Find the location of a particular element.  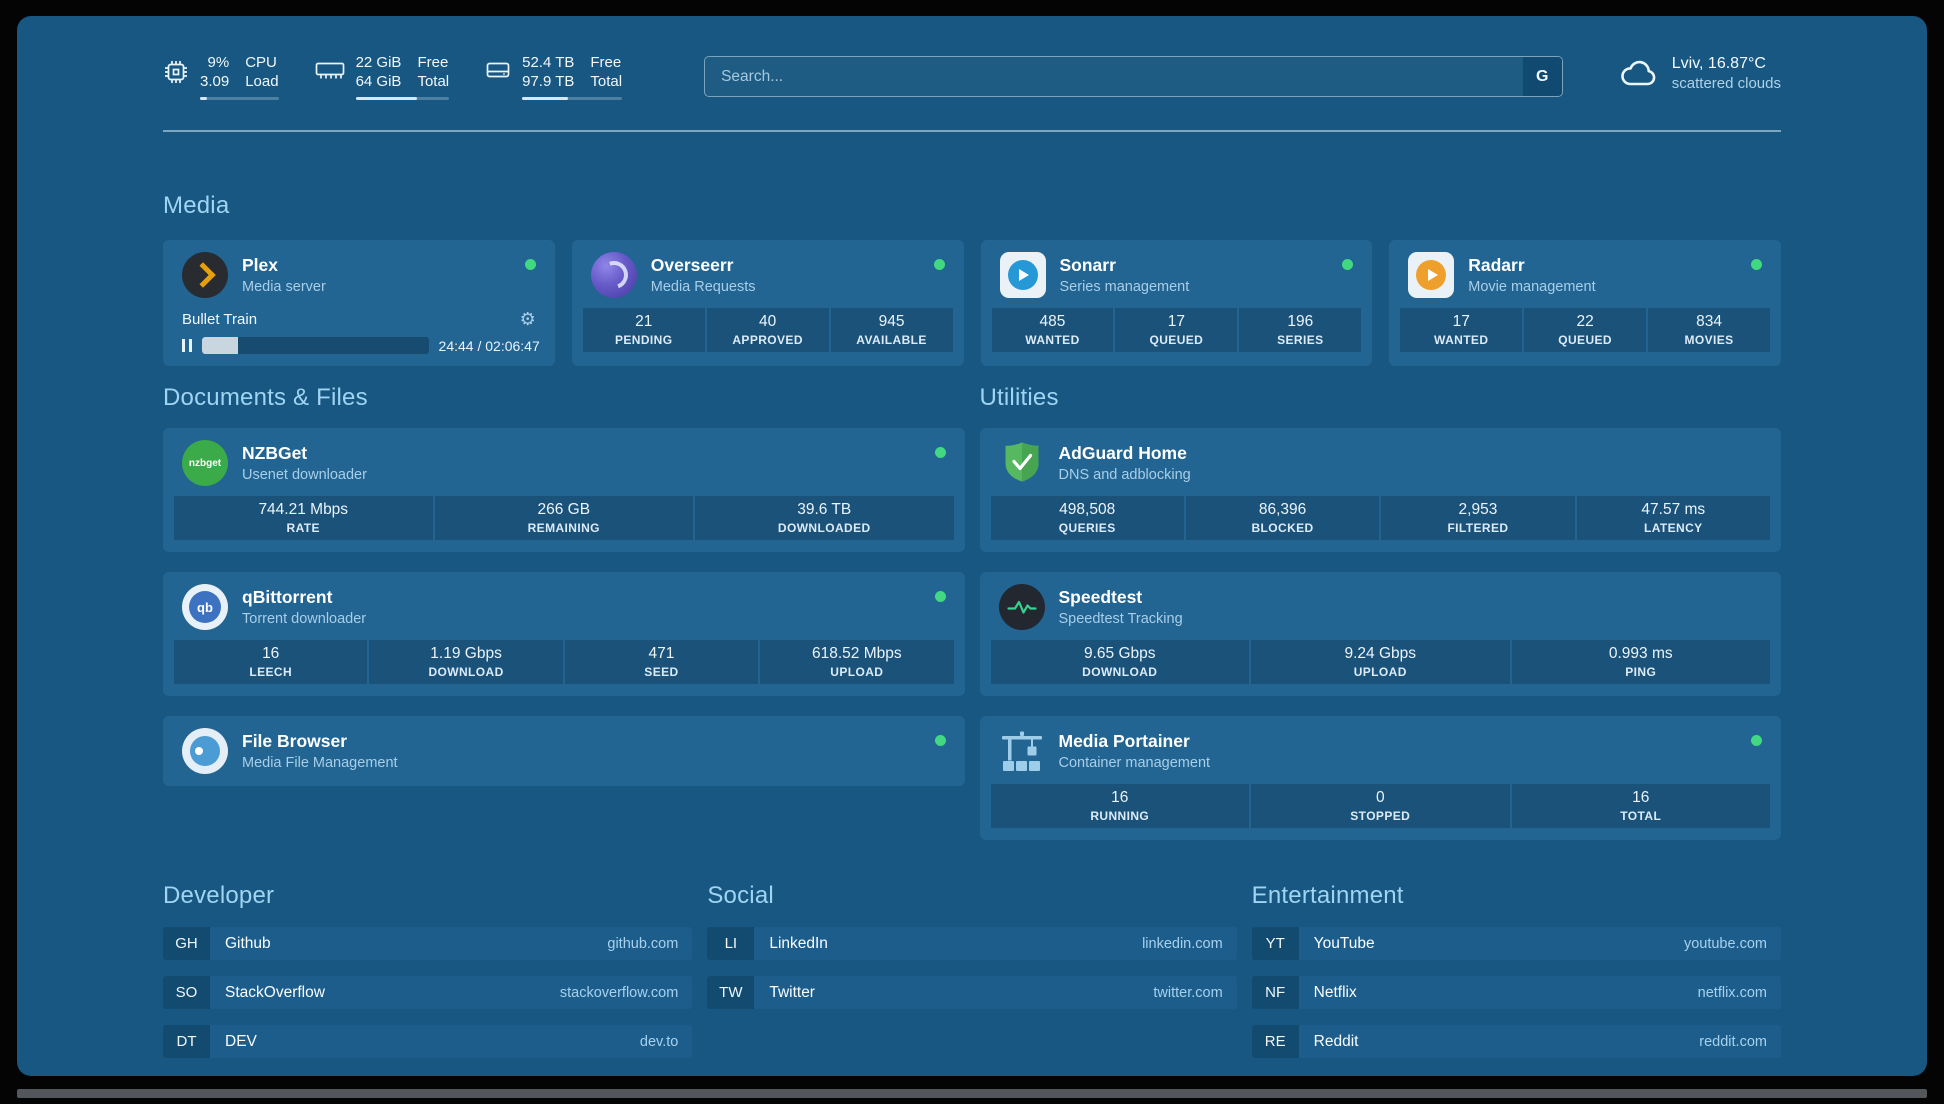

stat-label: QUERIES is located at coordinates (1087, 528).